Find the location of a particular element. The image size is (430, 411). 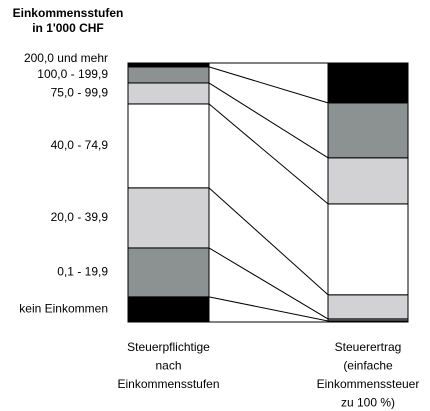

x-tick-label: nach is located at coordinates (168, 366).